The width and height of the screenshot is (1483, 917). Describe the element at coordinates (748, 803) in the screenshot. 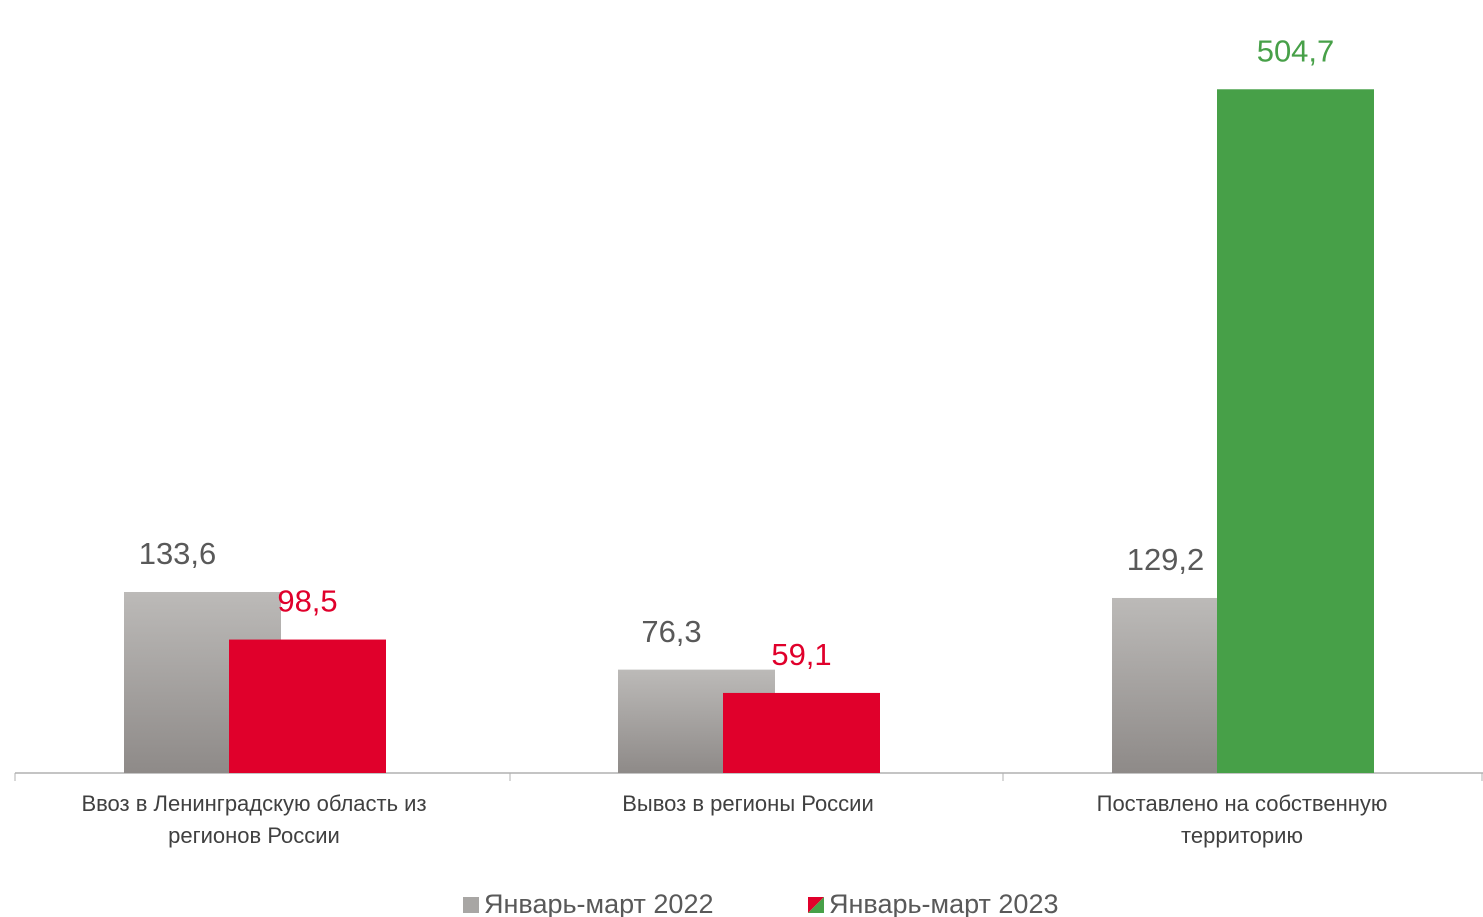

I see `x-tick-label: Вывоз в регионы России` at that location.